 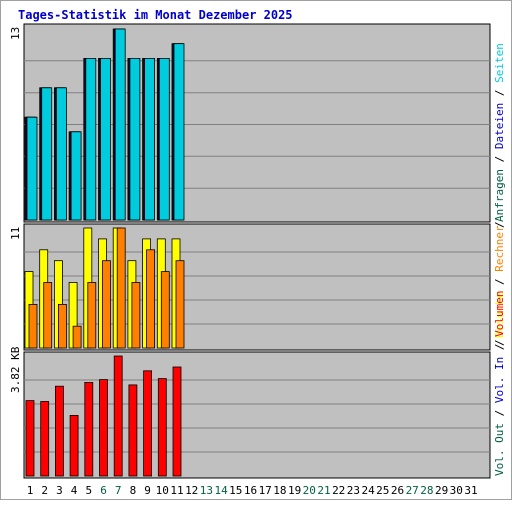 What do you see at coordinates (235, 490) in the screenshot?
I see `x-tick-label-15: 15` at bounding box center [235, 490].